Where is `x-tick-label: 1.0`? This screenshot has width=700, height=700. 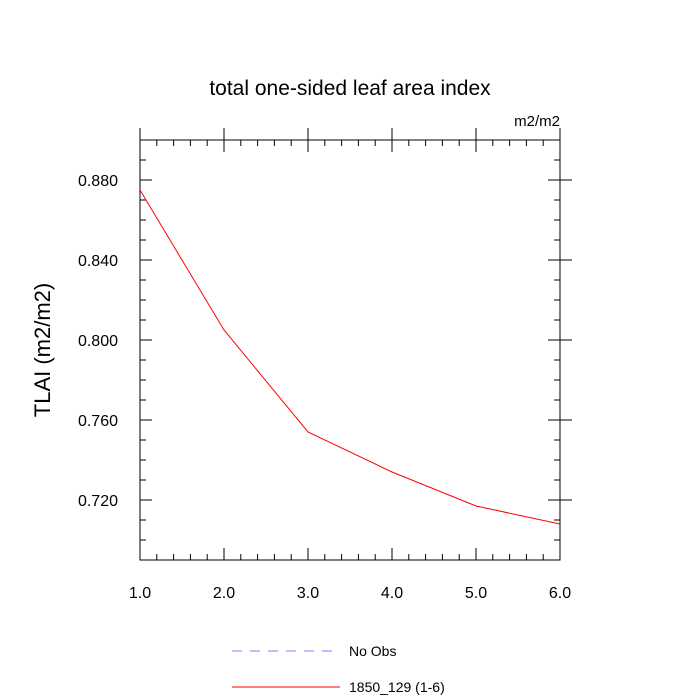 x-tick-label: 1.0 is located at coordinates (140, 593).